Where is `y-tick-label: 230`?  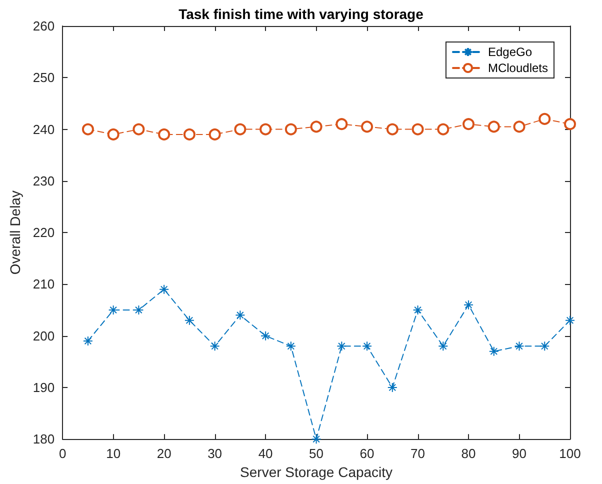 y-tick-label: 230 is located at coordinates (43, 180).